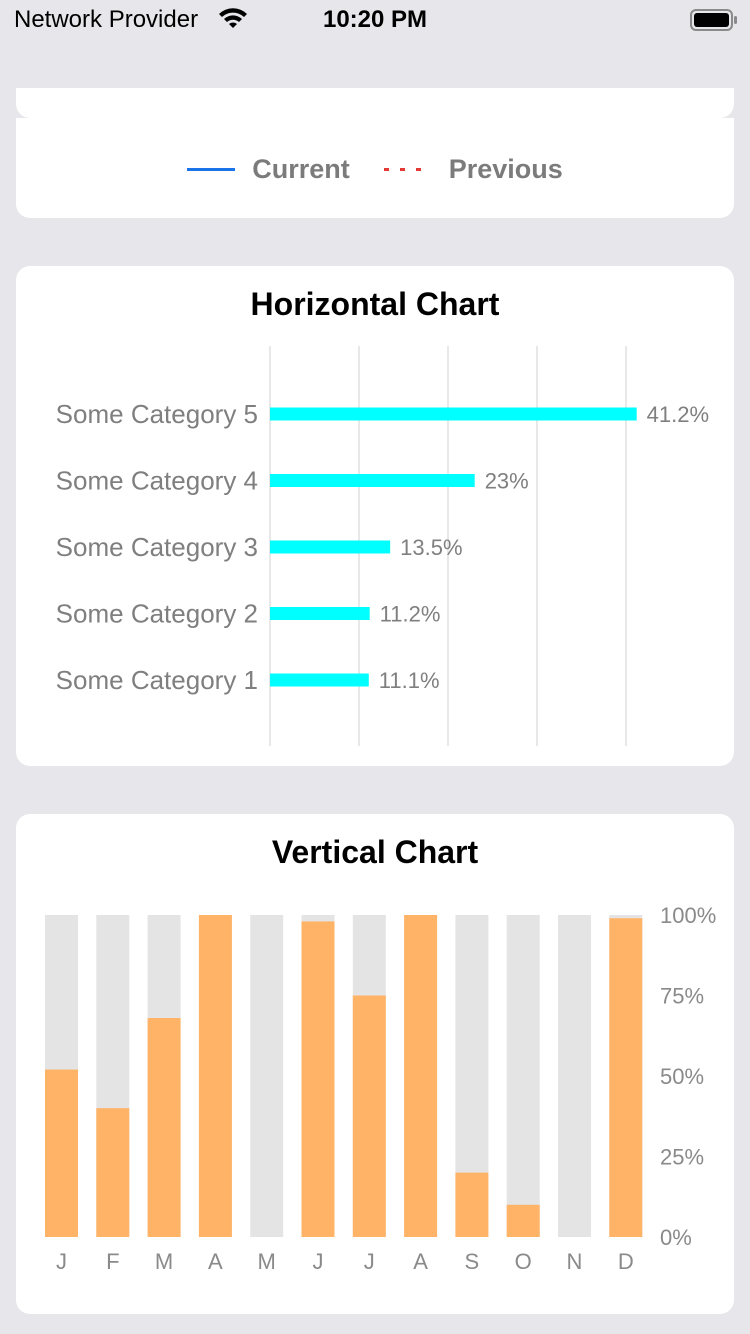 The image size is (750, 1334). Describe the element at coordinates (714, 22) in the screenshot. I see `battery-icon` at that location.